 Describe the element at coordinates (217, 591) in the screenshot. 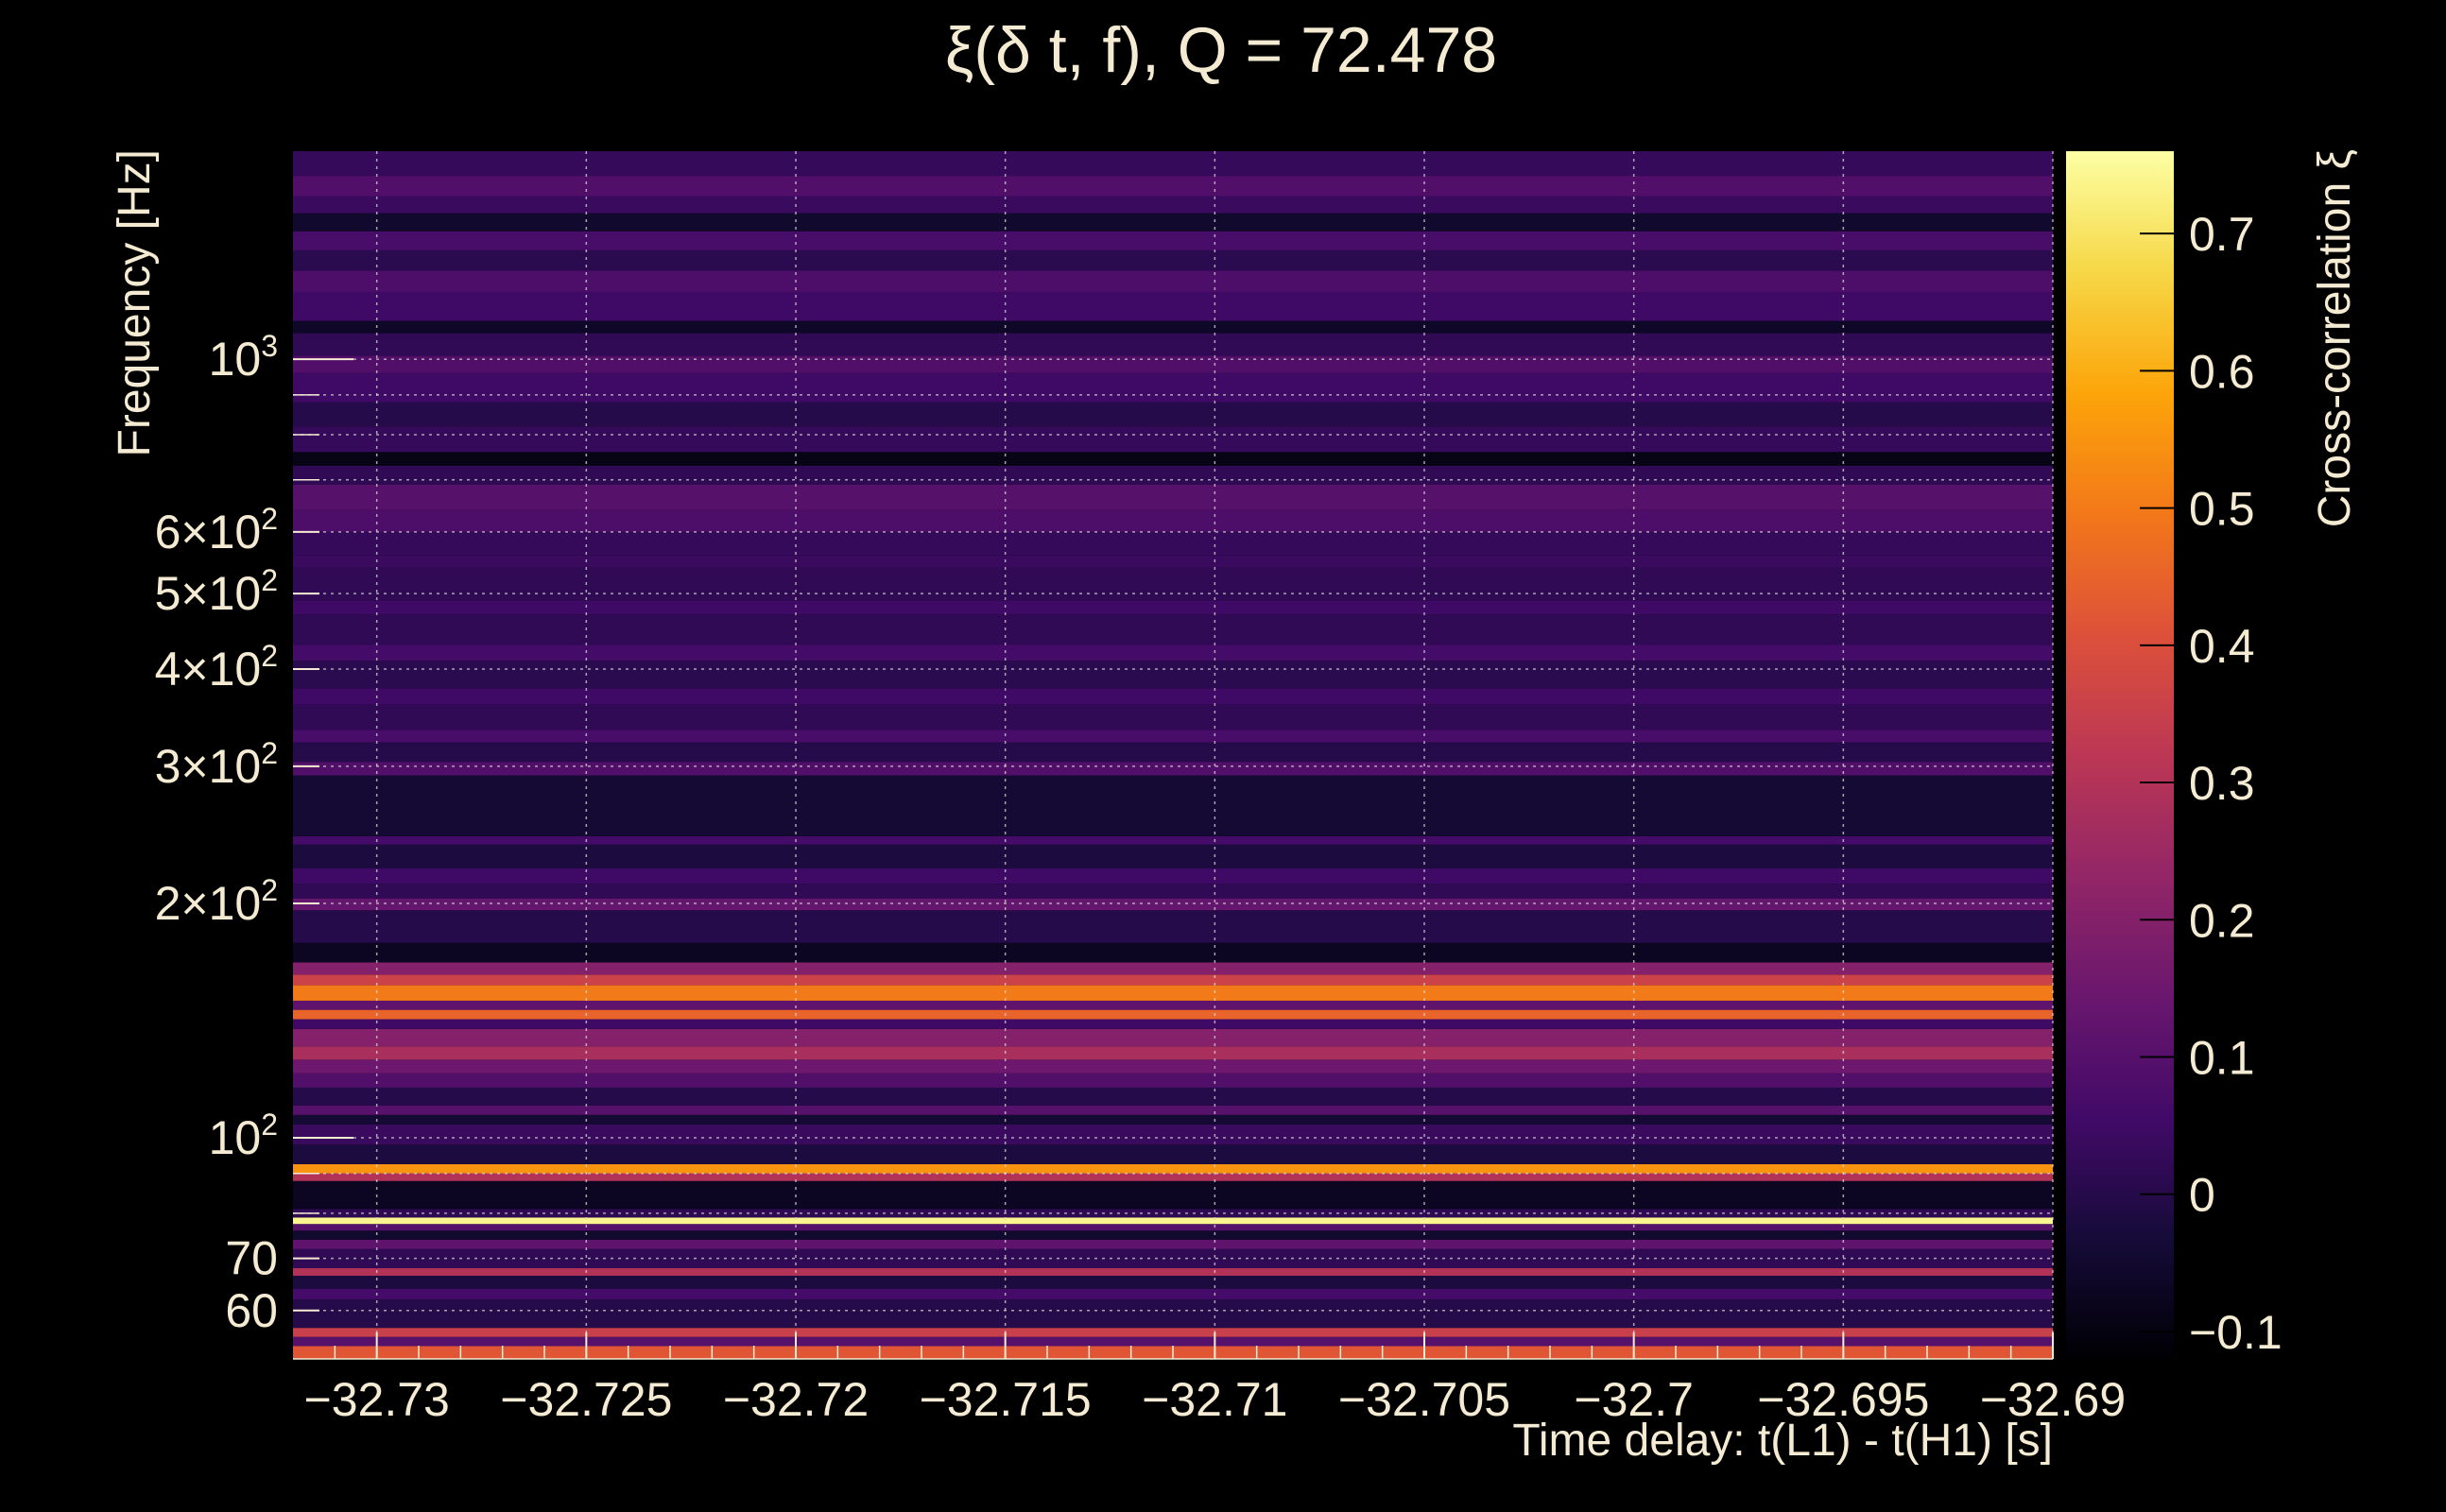

I see `y-tick-label: 5×10²` at that location.